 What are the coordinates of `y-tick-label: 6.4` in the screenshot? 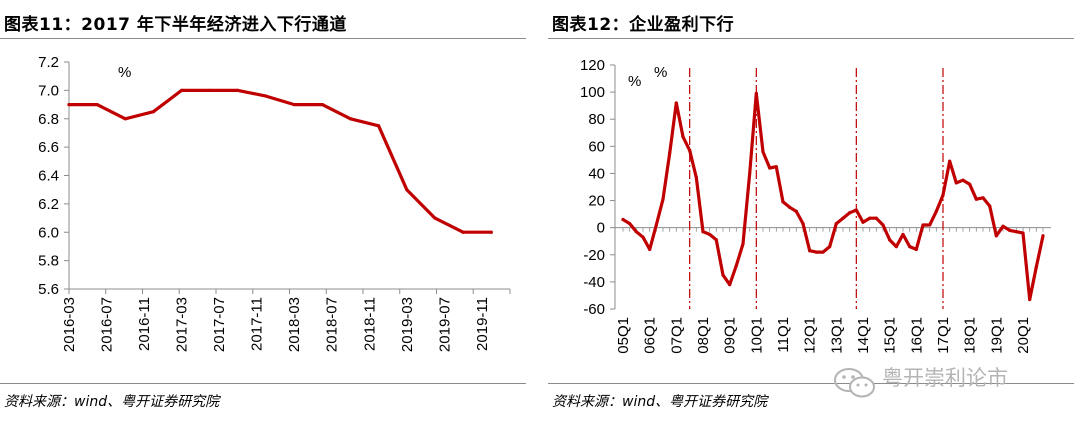 It's located at (48, 176).